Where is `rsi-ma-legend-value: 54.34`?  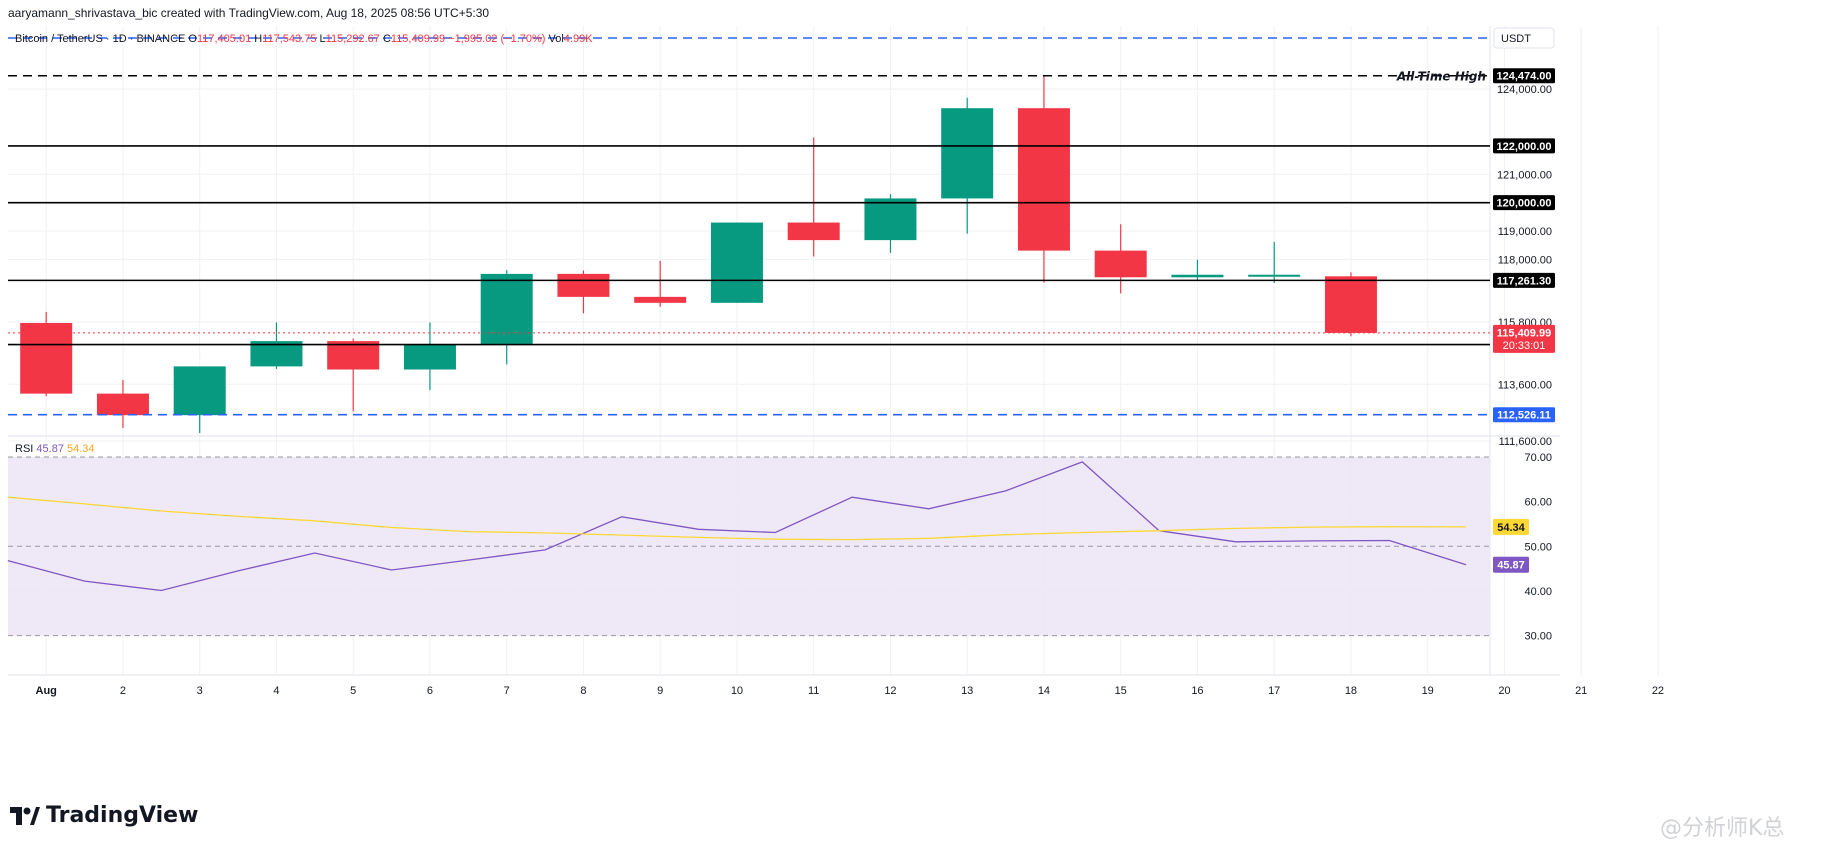 rsi-ma-legend-value: 54.34 is located at coordinates (81, 449).